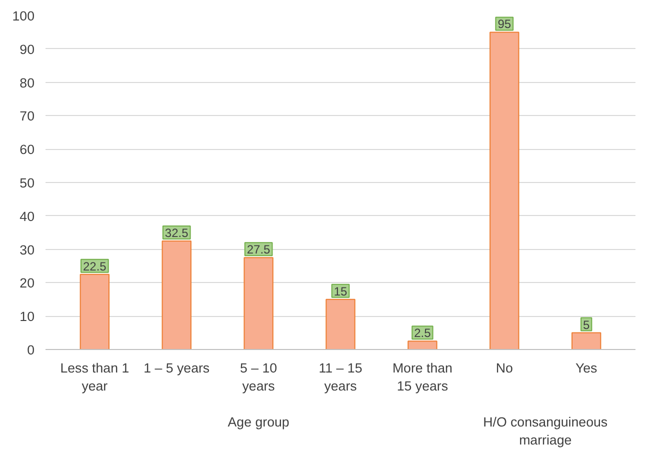 The image size is (660, 455). I want to click on x-tick-label: 11 – 15 years, so click(340, 377).